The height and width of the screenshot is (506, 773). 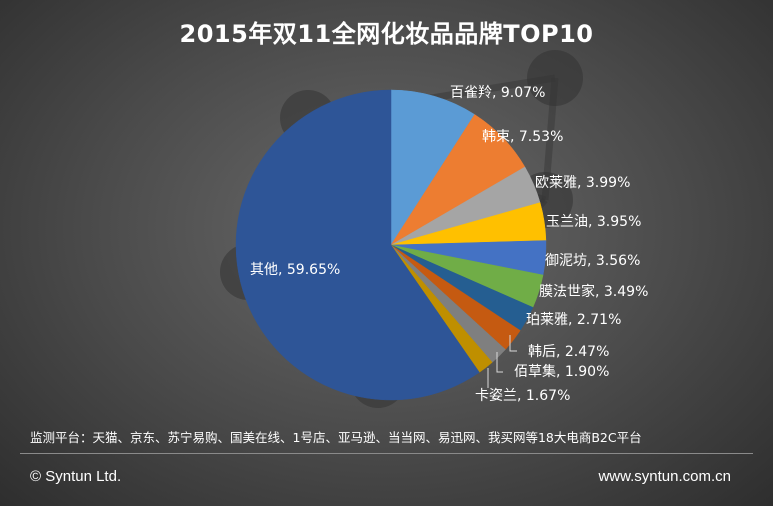 I want to click on pie-slice, so click(x=432, y=167).